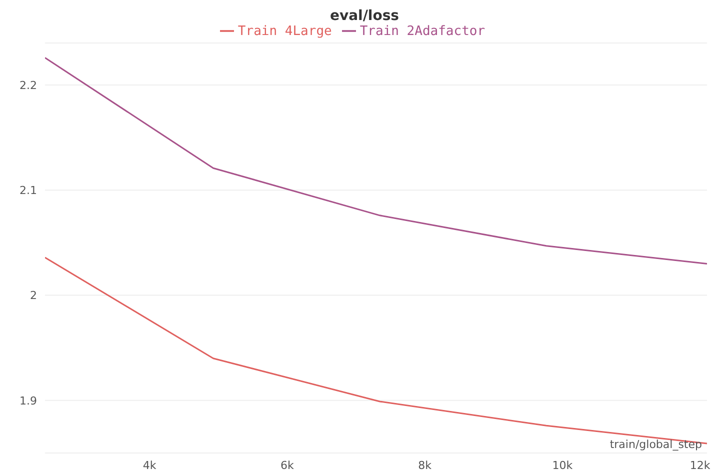 The image size is (721, 475). What do you see at coordinates (423, 31) in the screenshot?
I see `legend-label: Train 2Adafactor` at bounding box center [423, 31].